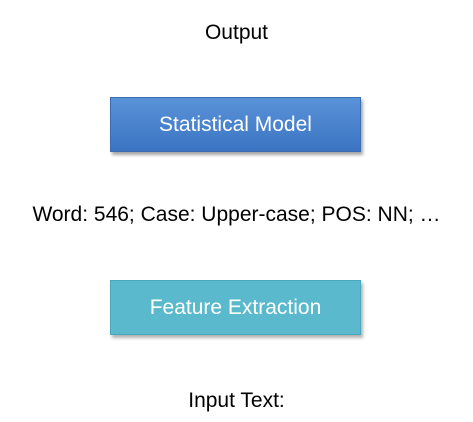  Describe the element at coordinates (236, 32) in the screenshot. I see `output-label: Output` at that location.